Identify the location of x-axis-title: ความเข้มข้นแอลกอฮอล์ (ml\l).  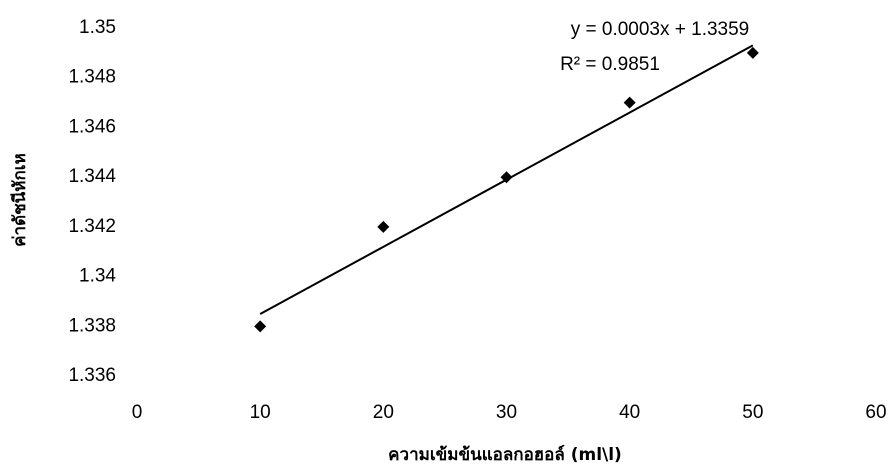
(505, 454).